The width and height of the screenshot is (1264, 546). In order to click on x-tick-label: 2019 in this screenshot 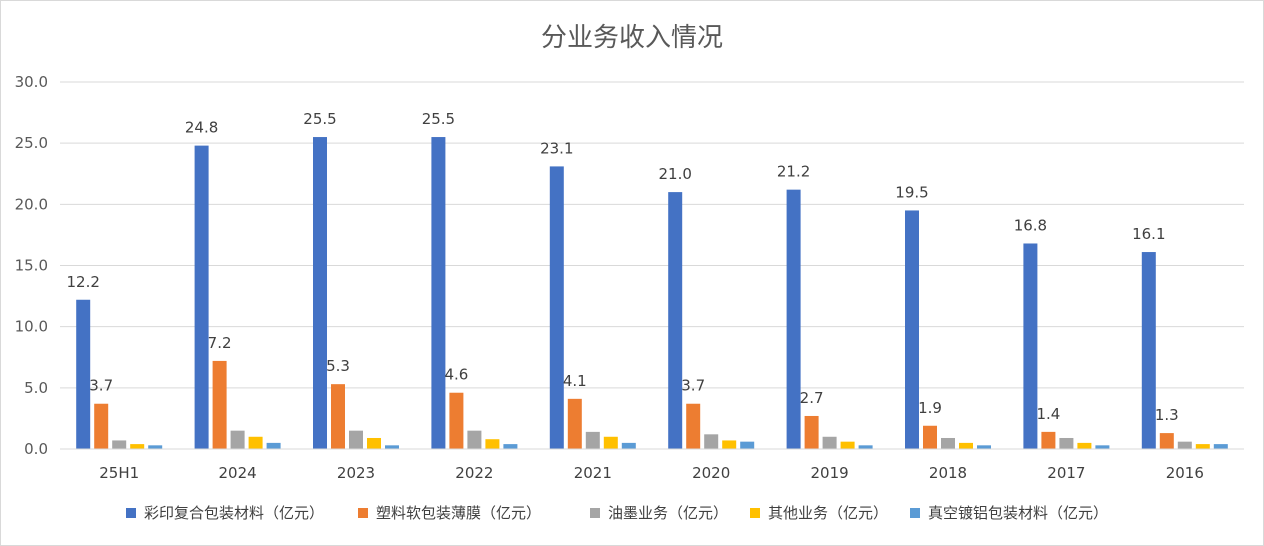, I will do `click(830, 473)`.